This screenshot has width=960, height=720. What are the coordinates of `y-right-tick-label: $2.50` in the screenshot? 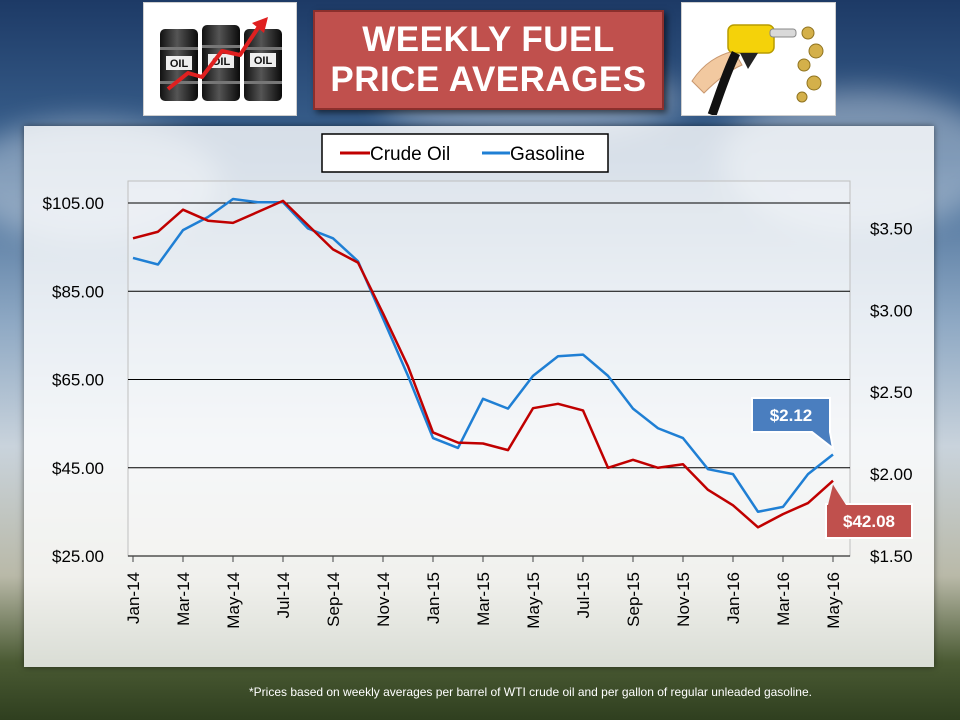 It's located at (891, 392).